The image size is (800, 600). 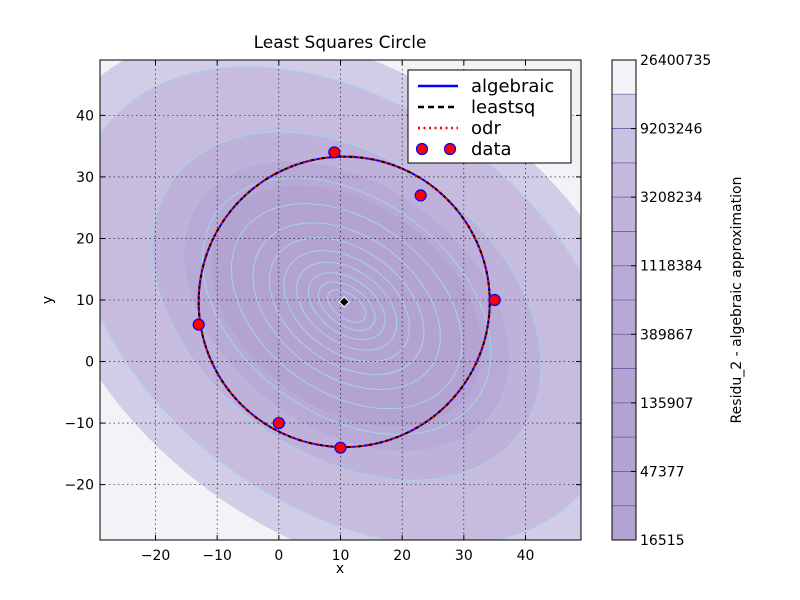 I want to click on colorbar-tick-label: 389867, so click(x=666, y=335).